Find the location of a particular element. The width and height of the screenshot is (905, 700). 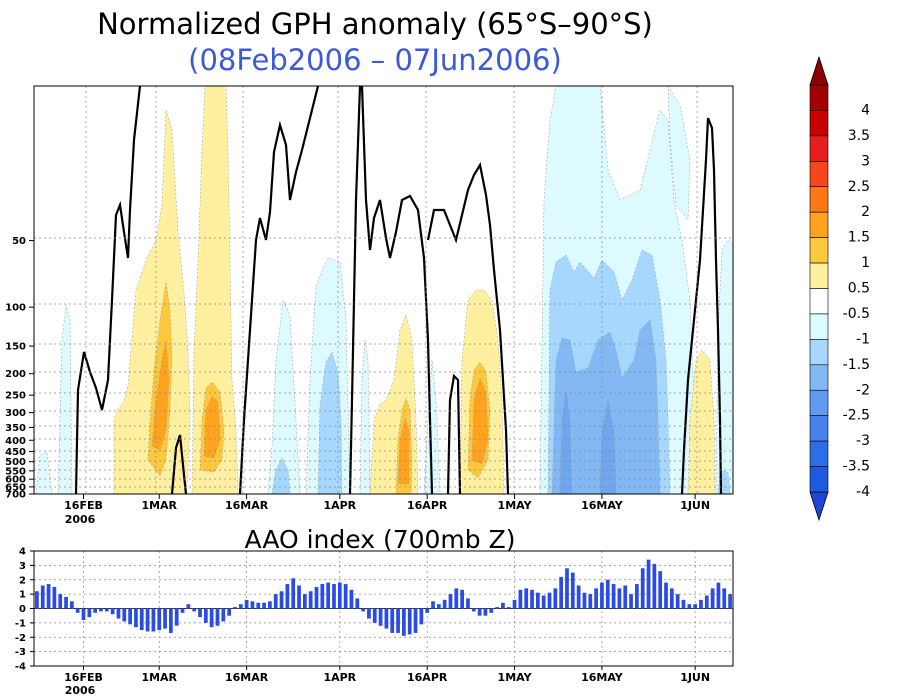

colorbar-label: -0.5 is located at coordinates (856, 314).